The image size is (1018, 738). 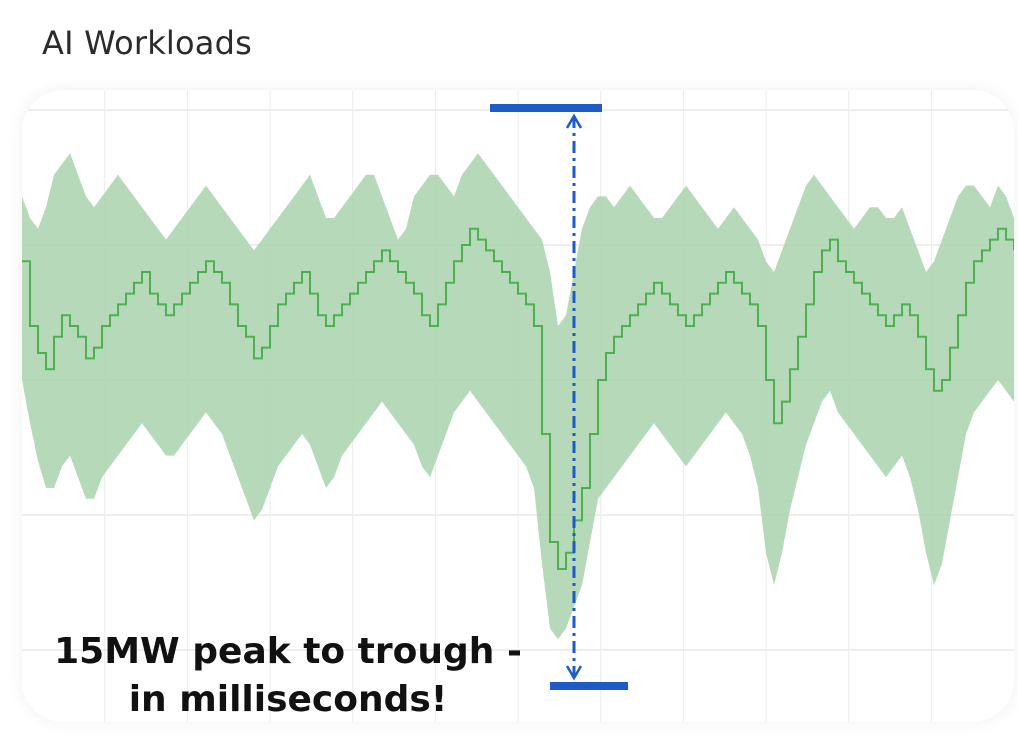 I want to click on arrow-up-icon, so click(x=574, y=121).